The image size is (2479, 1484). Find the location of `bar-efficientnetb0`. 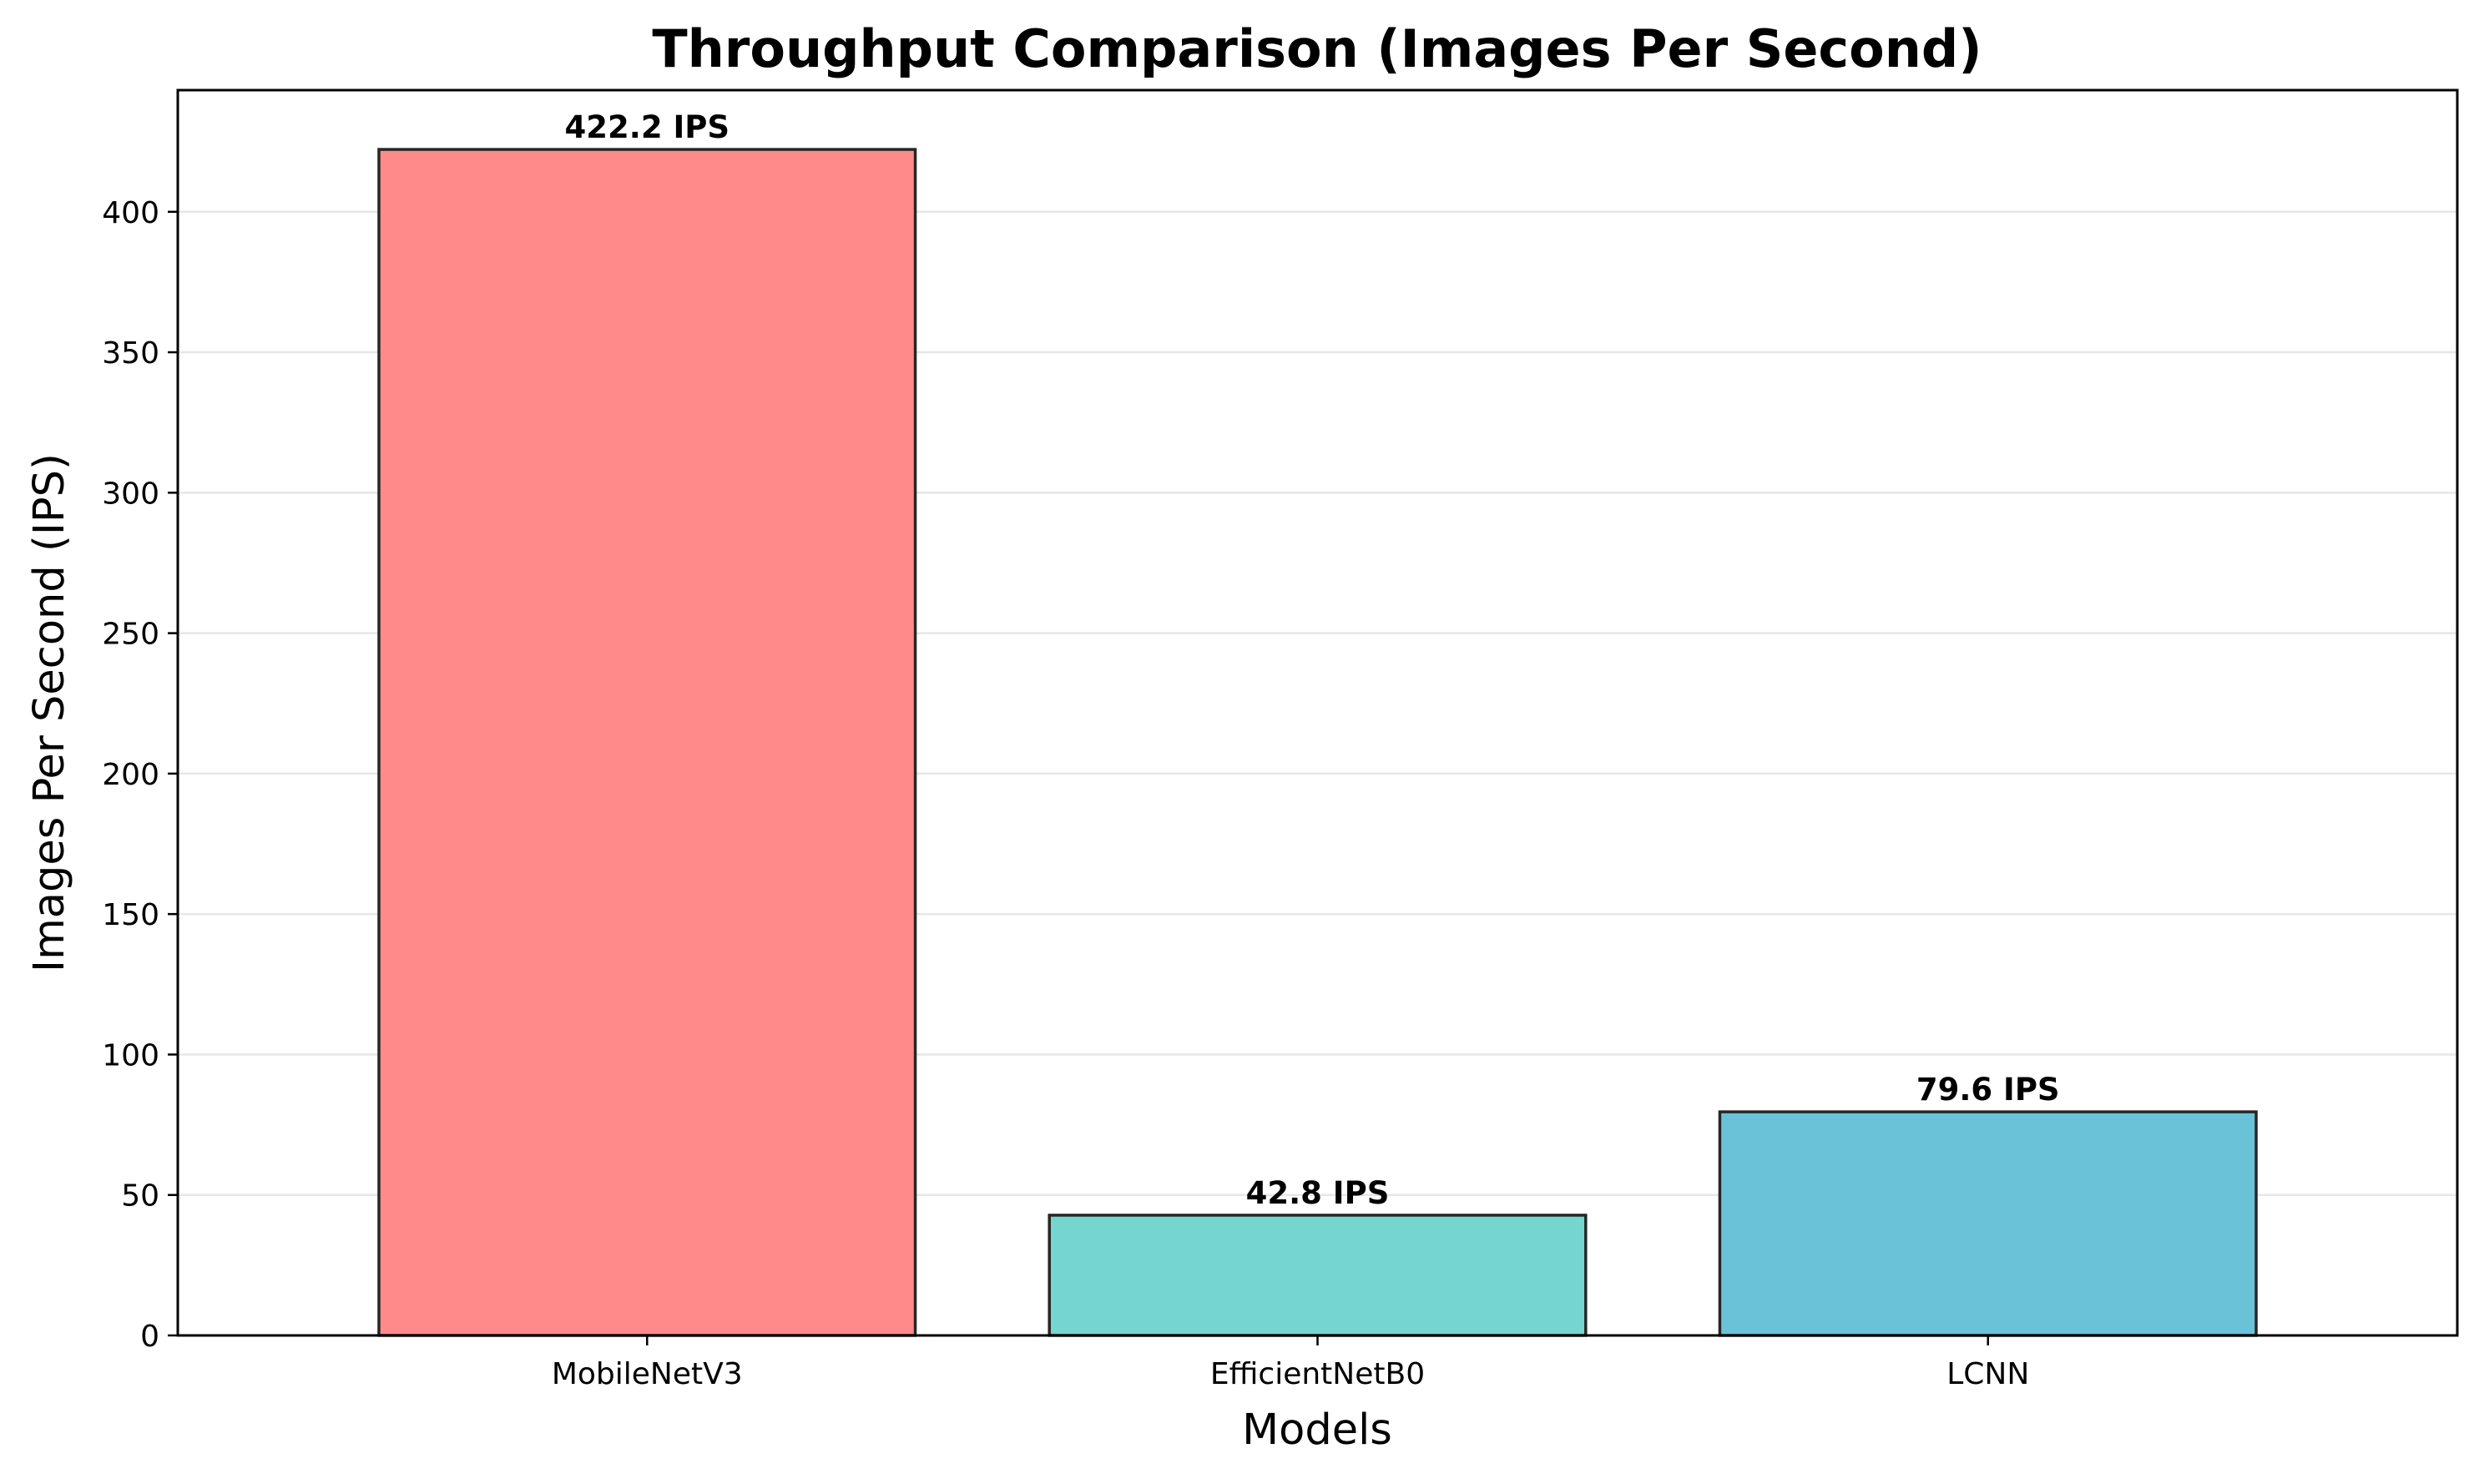

bar-efficientnetb0 is located at coordinates (1318, 1275).